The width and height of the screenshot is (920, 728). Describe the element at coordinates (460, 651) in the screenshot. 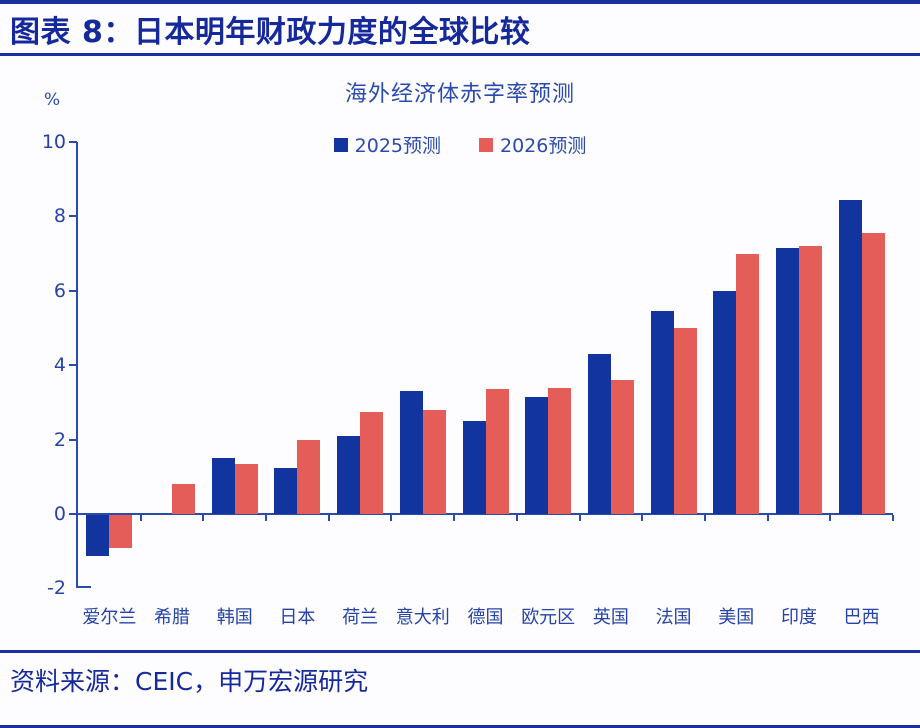

I see `footer-rule` at that location.